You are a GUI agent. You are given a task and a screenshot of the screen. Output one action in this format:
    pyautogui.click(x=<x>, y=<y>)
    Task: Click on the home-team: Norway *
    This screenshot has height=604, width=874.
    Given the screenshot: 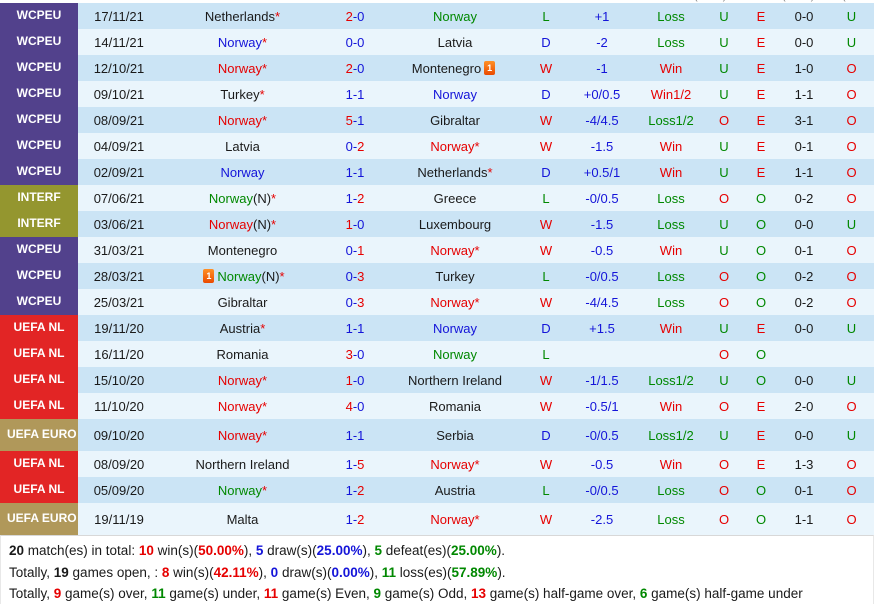 What is the action you would take?
    pyautogui.click(x=242, y=380)
    